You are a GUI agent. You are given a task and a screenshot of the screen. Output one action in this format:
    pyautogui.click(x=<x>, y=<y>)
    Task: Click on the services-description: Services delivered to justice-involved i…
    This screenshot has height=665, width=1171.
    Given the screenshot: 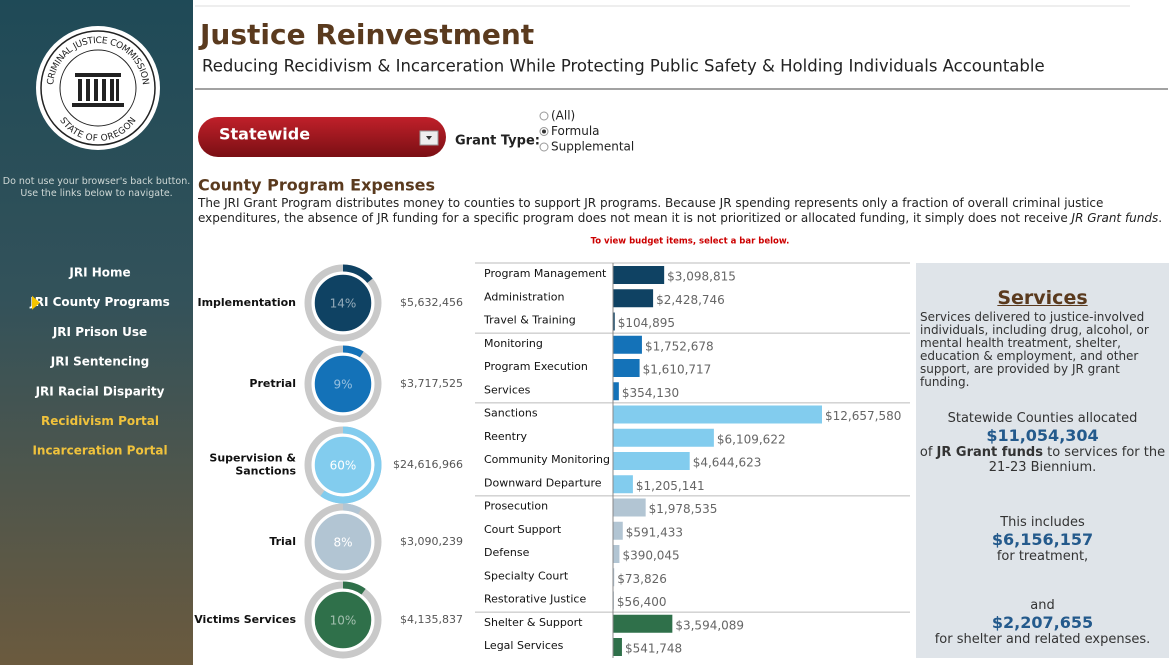 What is the action you would take?
    pyautogui.click(x=1034, y=349)
    